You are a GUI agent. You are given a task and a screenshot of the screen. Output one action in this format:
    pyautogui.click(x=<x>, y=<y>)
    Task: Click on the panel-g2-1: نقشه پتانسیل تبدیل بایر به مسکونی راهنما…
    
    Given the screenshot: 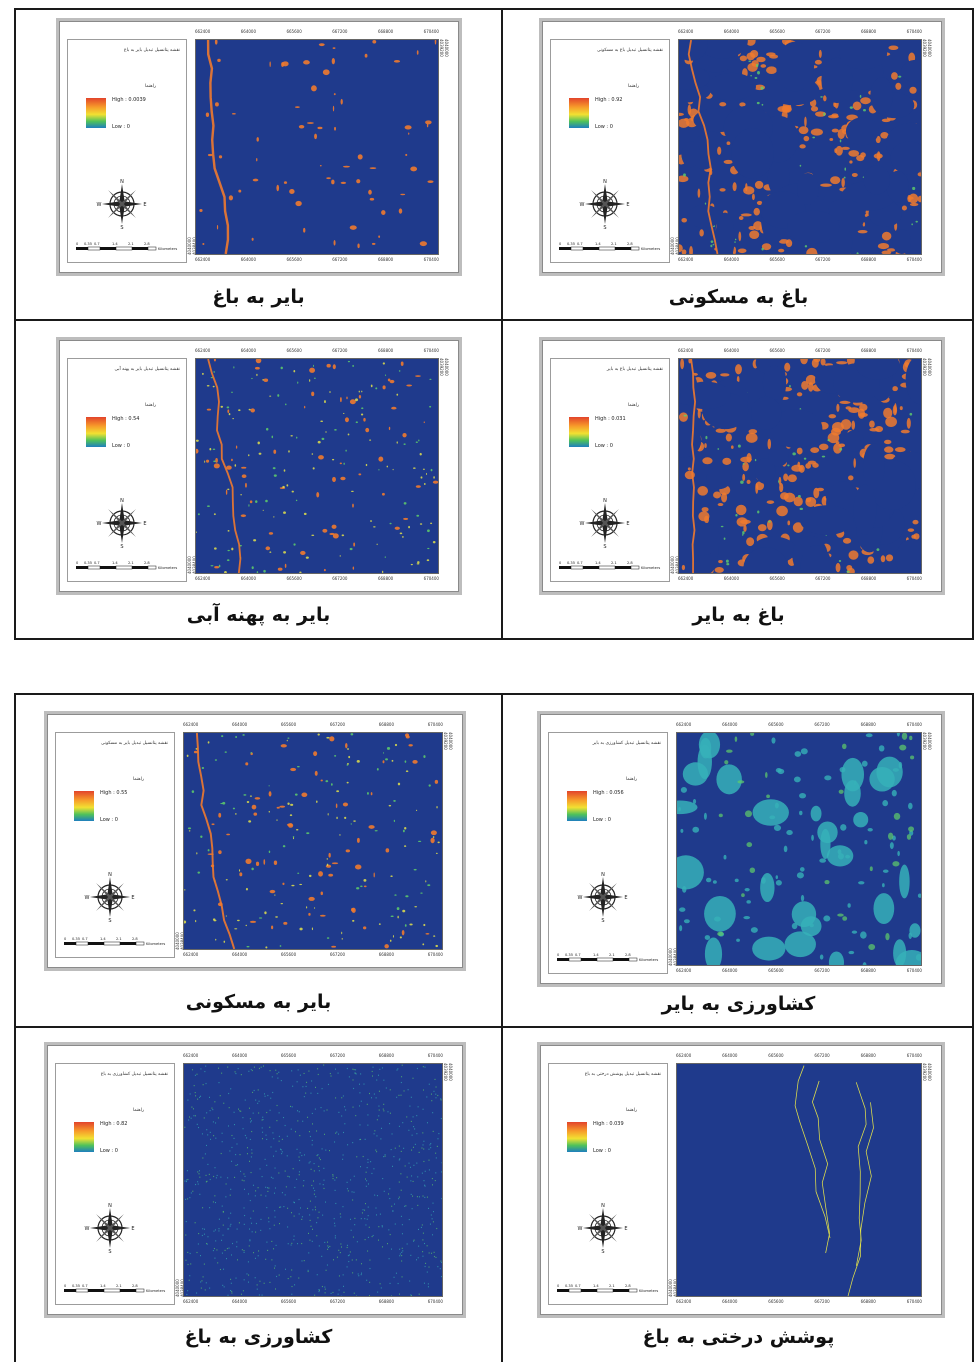 What is the action you would take?
    pyautogui.click(x=258, y=860)
    